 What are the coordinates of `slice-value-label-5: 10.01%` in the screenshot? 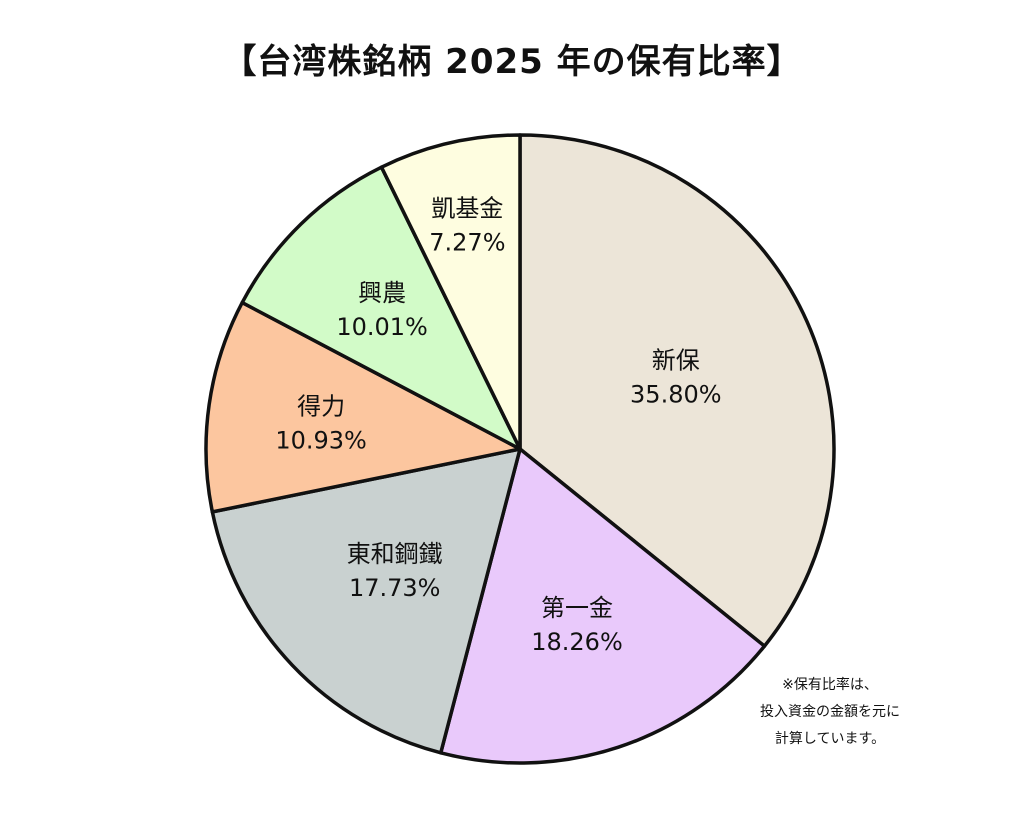 It's located at (382, 327).